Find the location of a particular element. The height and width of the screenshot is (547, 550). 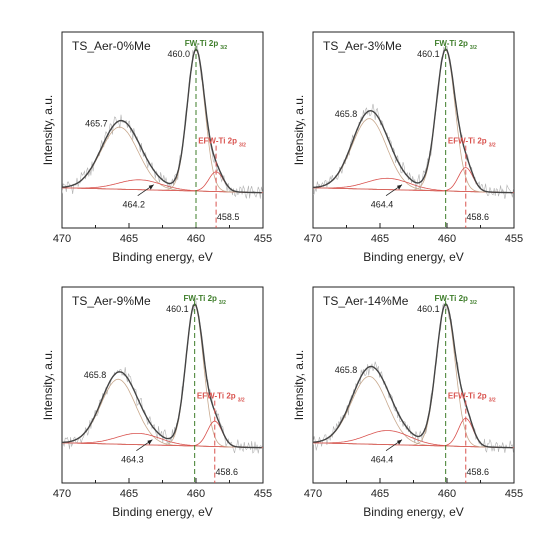

peak-label: 464.2 is located at coordinates (133, 205).